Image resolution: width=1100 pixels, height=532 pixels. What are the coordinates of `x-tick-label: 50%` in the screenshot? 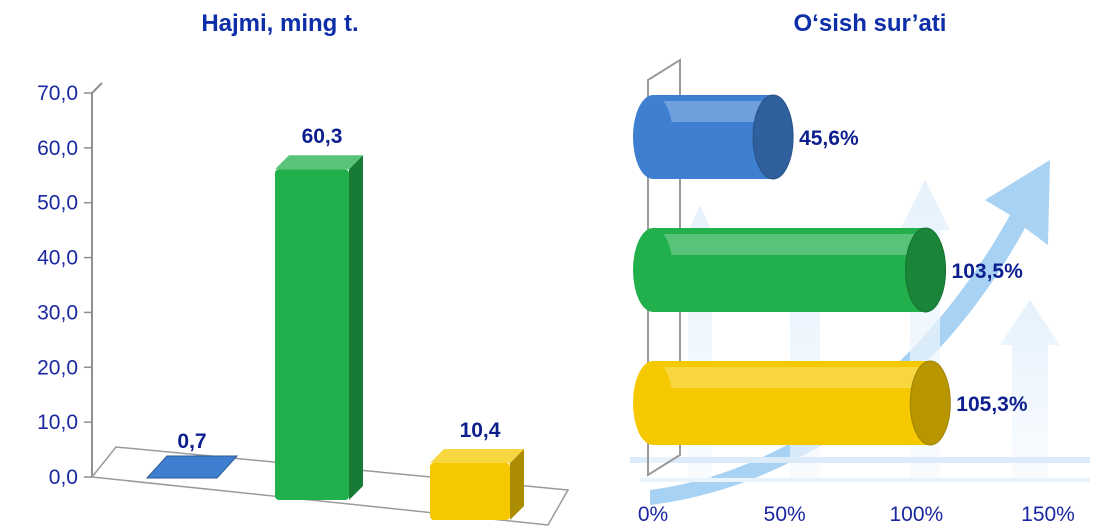 It's located at (785, 514).